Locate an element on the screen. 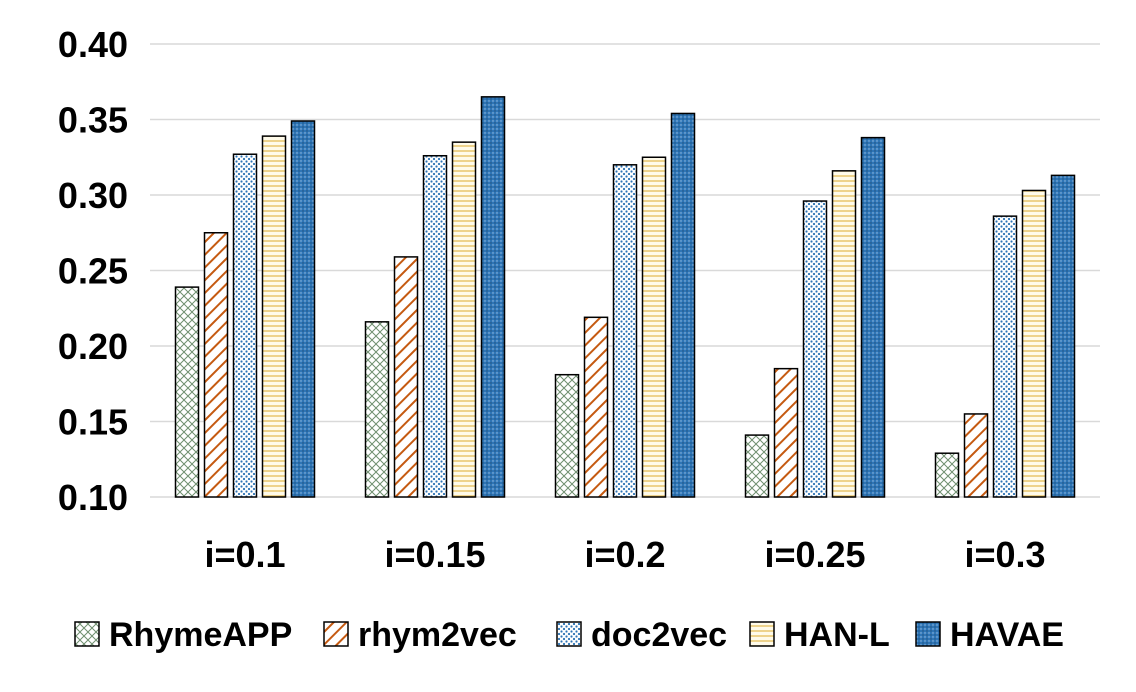 The image size is (1136, 692). legend: RhymeAPP rhym2vec doc2vec HAN-L HAVAE is located at coordinates (569, 635).